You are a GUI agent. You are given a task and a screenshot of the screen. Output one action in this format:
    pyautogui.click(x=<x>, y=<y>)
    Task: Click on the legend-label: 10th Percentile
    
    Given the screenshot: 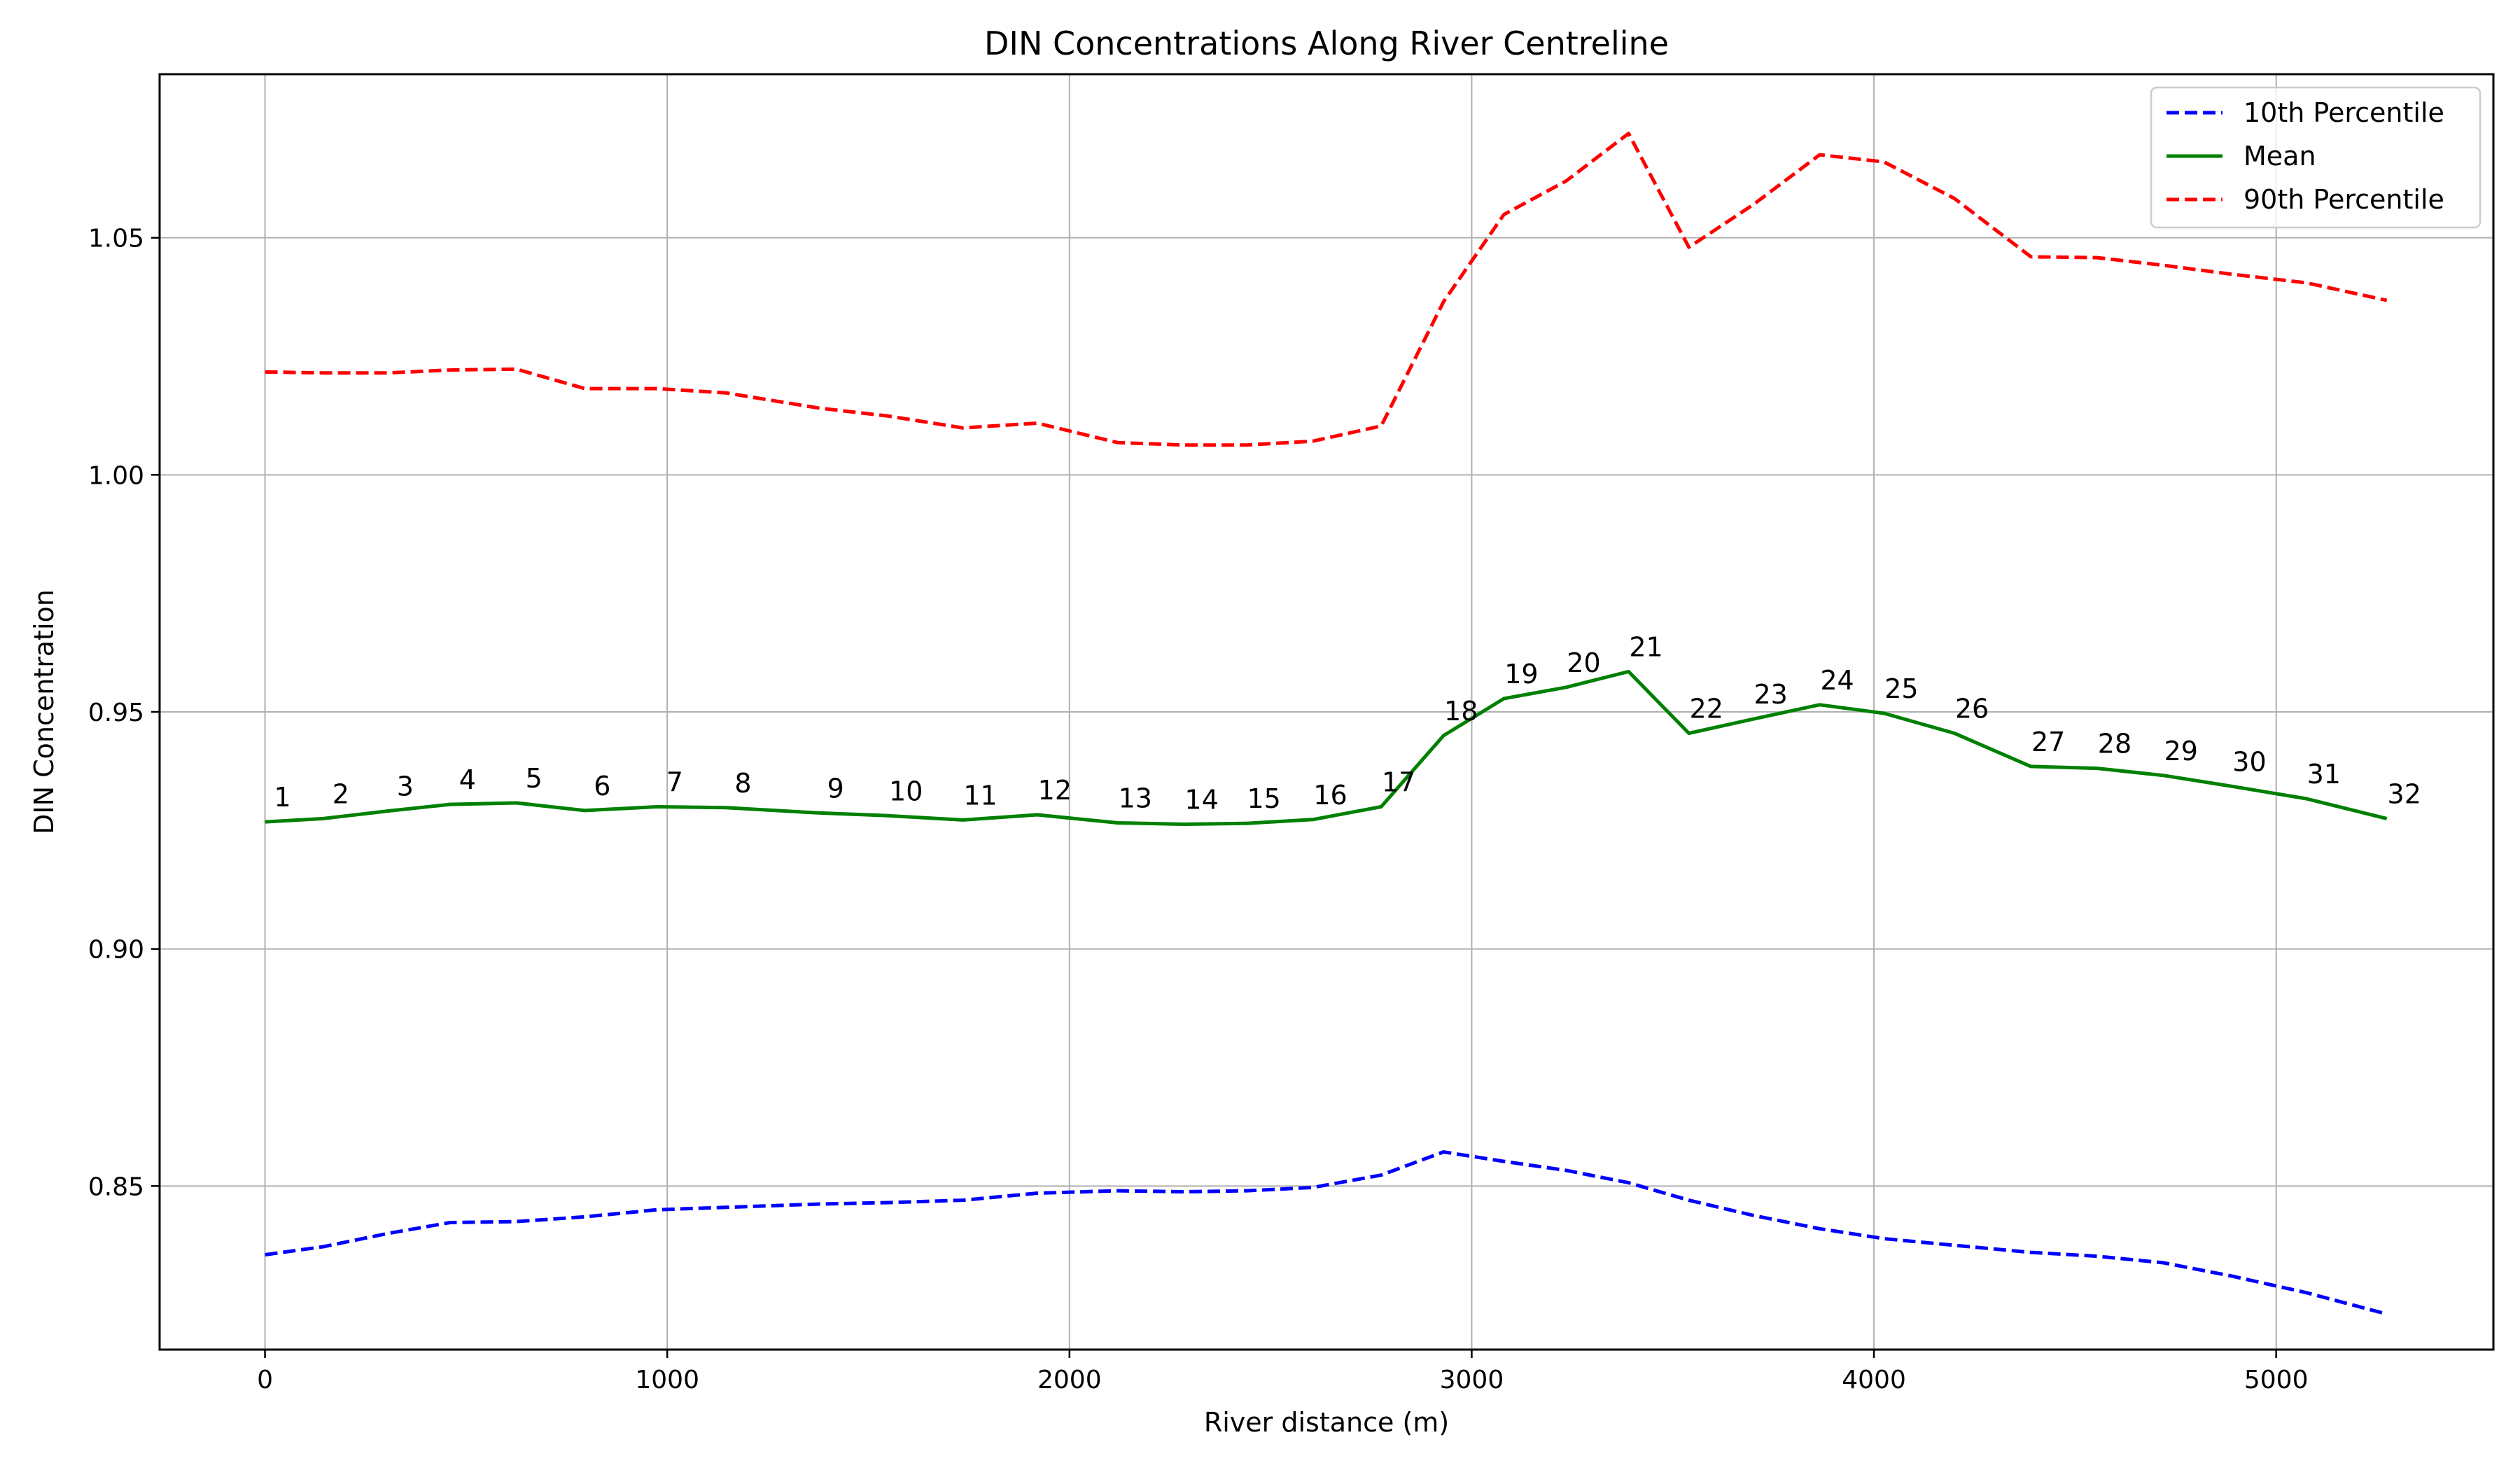 What is the action you would take?
    pyautogui.click(x=2344, y=112)
    